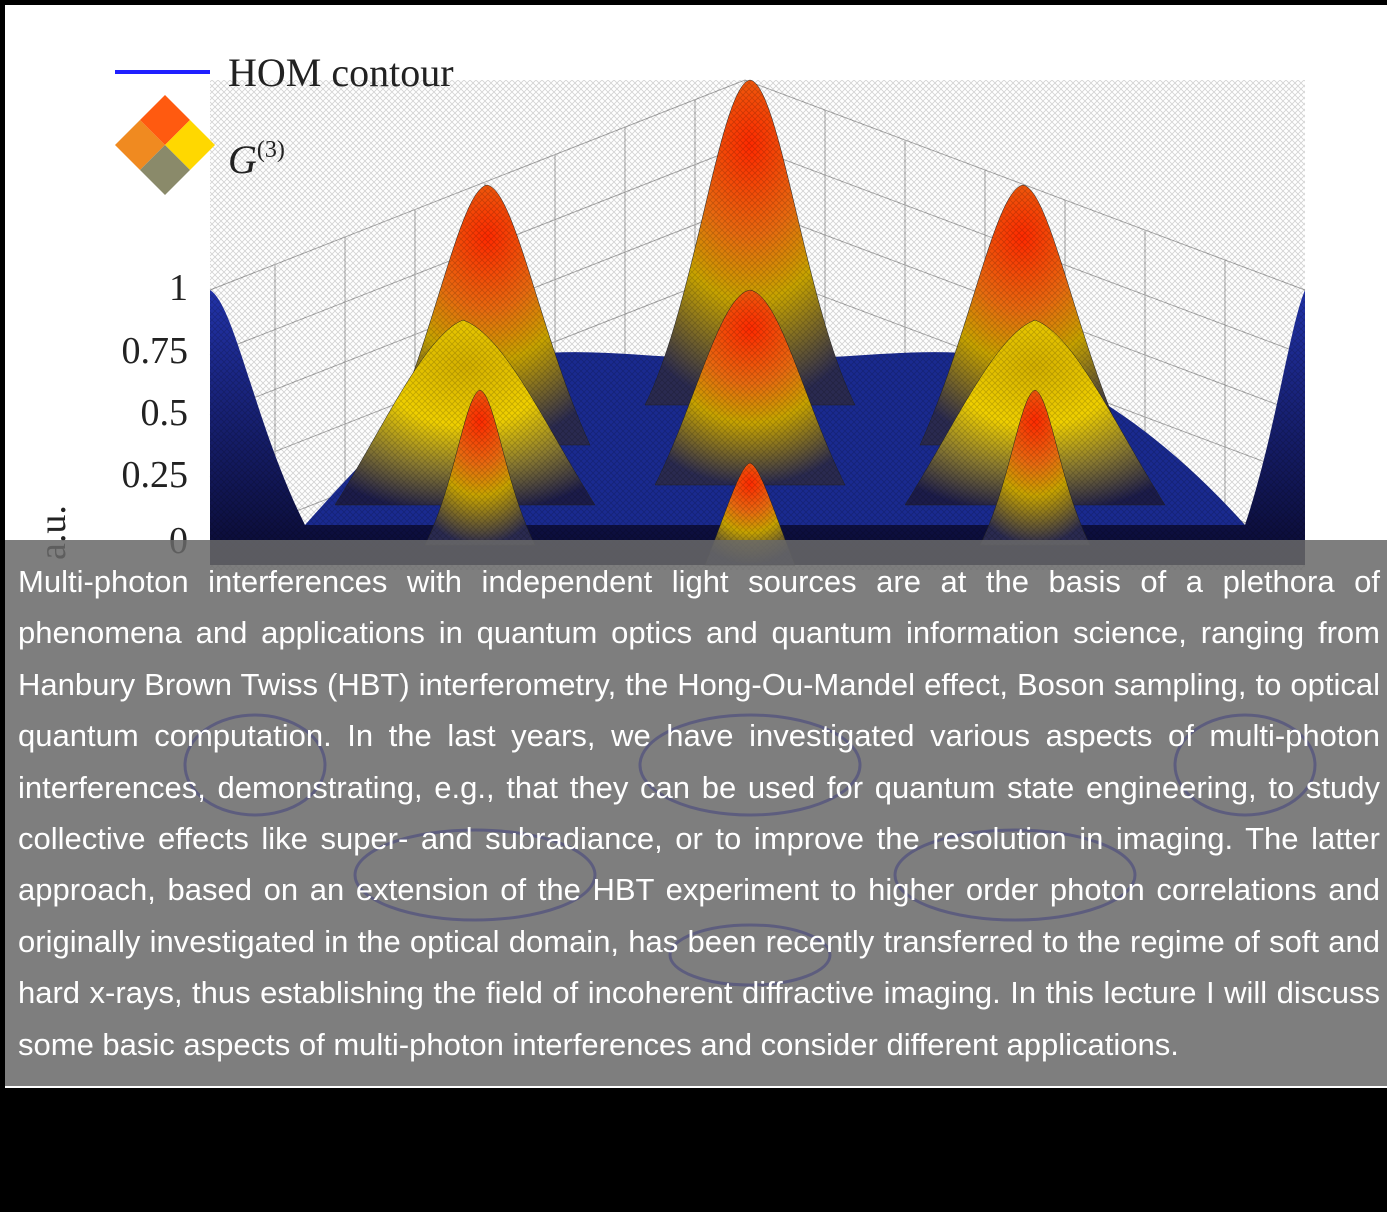  I want to click on z-tick-label: 0.25, so click(155, 475).